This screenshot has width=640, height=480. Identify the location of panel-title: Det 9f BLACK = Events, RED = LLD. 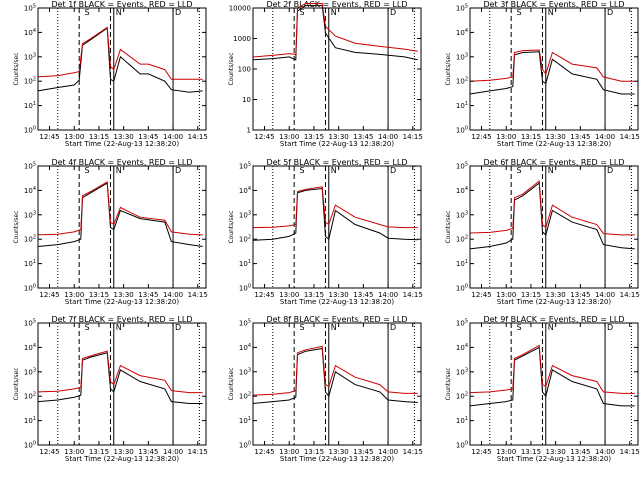
(553, 319).